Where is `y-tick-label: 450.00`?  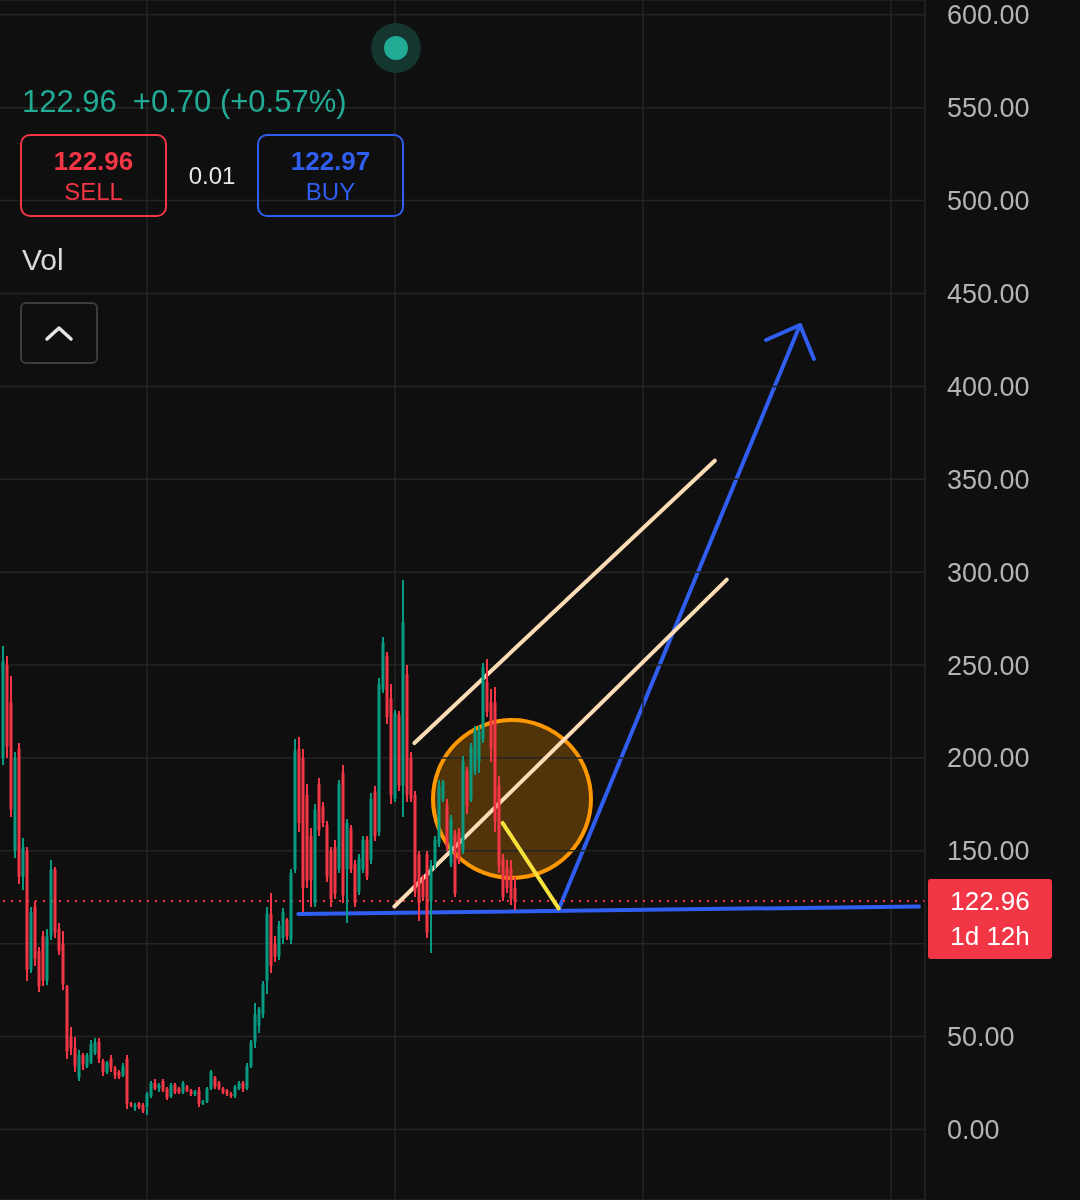
y-tick-label: 450.00 is located at coordinates (988, 294).